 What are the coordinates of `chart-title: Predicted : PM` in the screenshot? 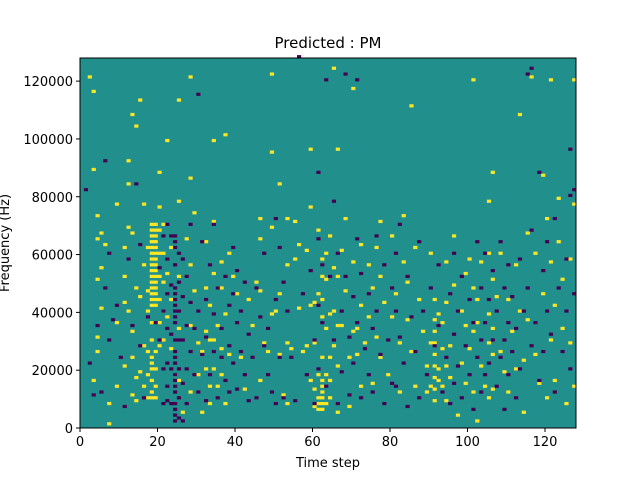 It's located at (328, 43).